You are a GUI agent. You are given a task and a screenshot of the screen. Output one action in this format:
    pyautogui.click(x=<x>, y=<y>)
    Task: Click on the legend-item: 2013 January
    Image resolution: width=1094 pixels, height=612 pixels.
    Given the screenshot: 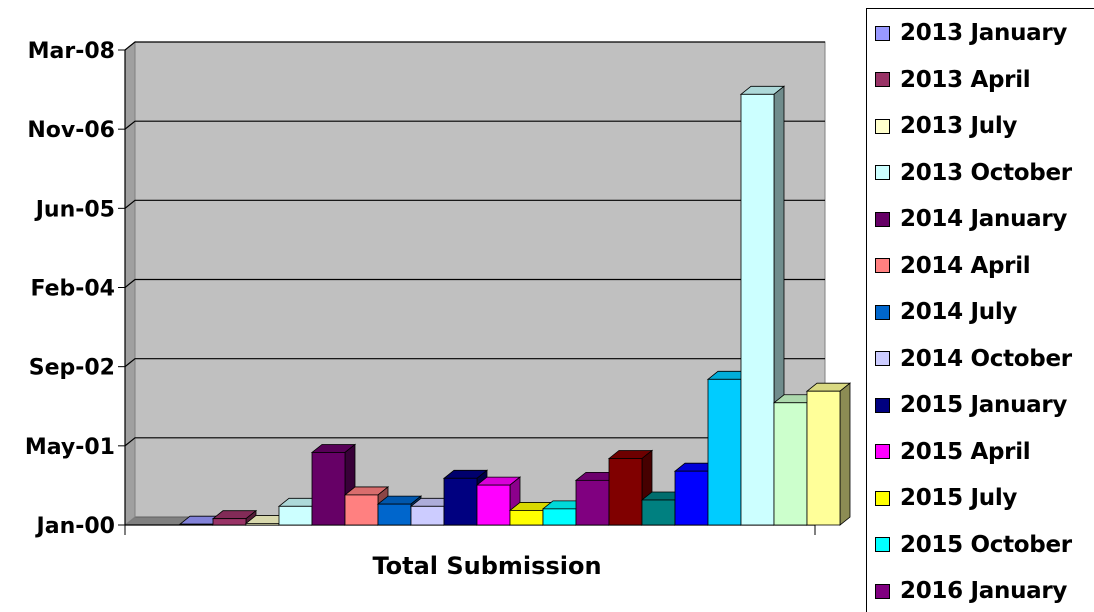 What is the action you would take?
    pyautogui.click(x=971, y=33)
    